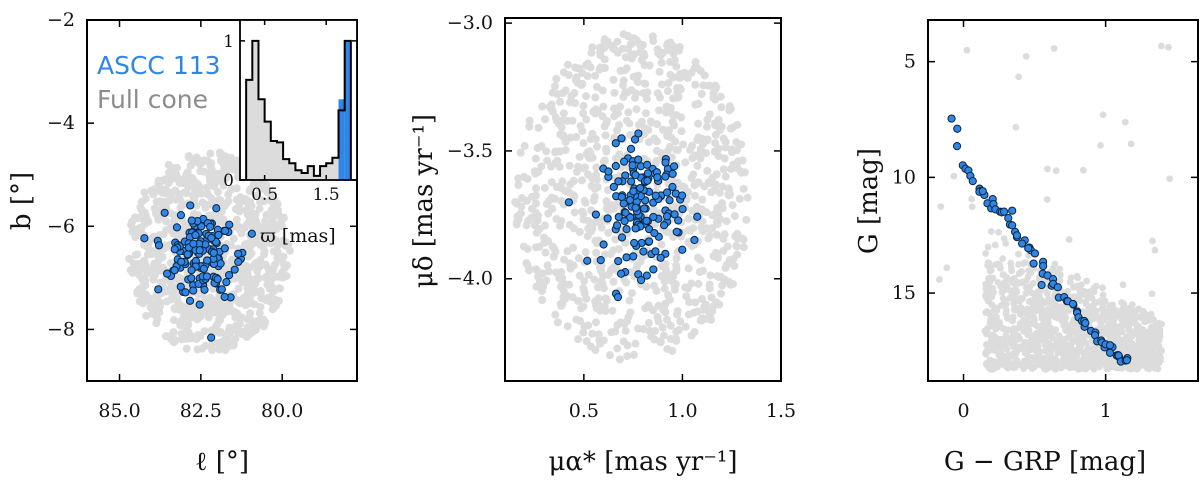  I want to click on x-tick-label: 1, so click(1106, 411).